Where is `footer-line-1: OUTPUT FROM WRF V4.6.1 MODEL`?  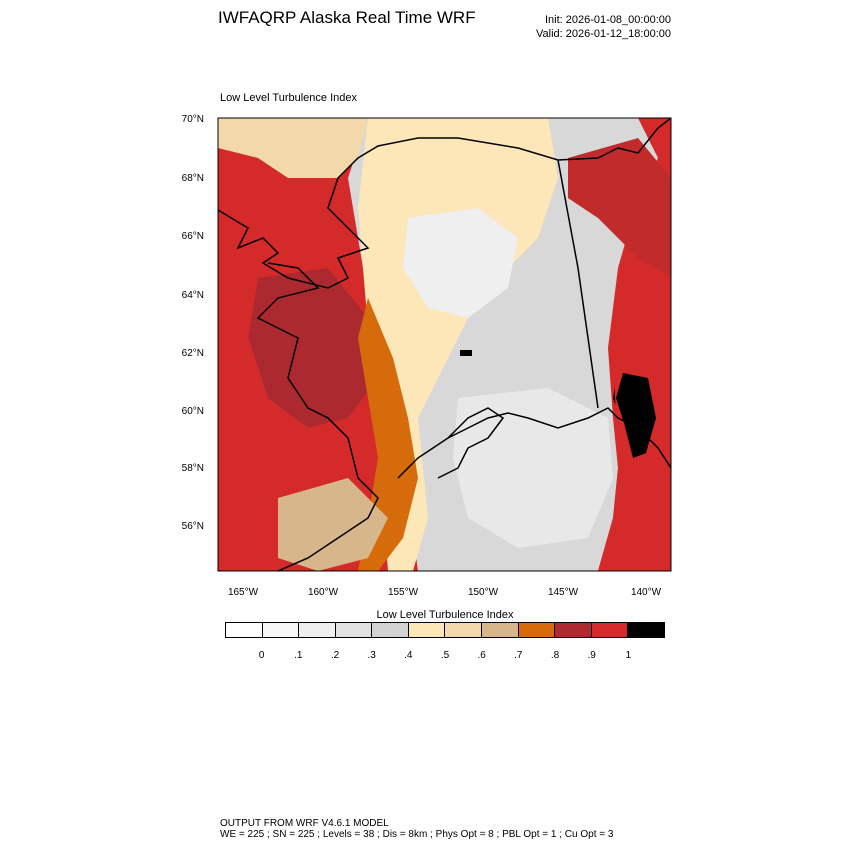
footer-line-1: OUTPUT FROM WRF V4.6.1 MODEL is located at coordinates (304, 823).